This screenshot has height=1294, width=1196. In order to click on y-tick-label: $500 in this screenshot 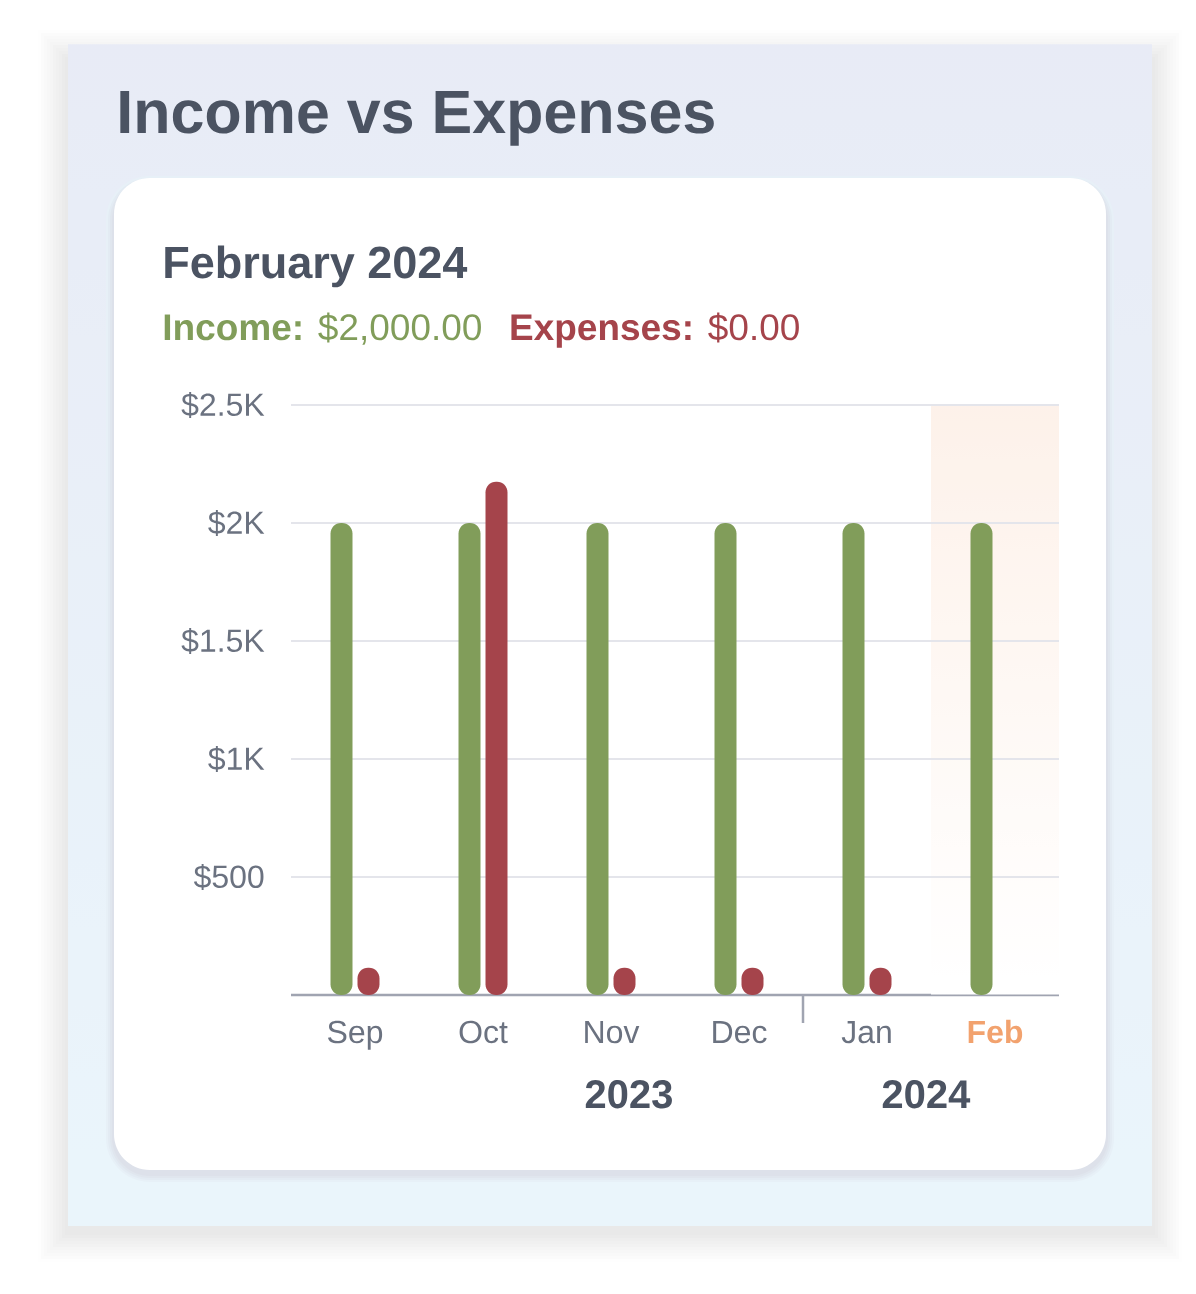, I will do `click(228, 877)`.